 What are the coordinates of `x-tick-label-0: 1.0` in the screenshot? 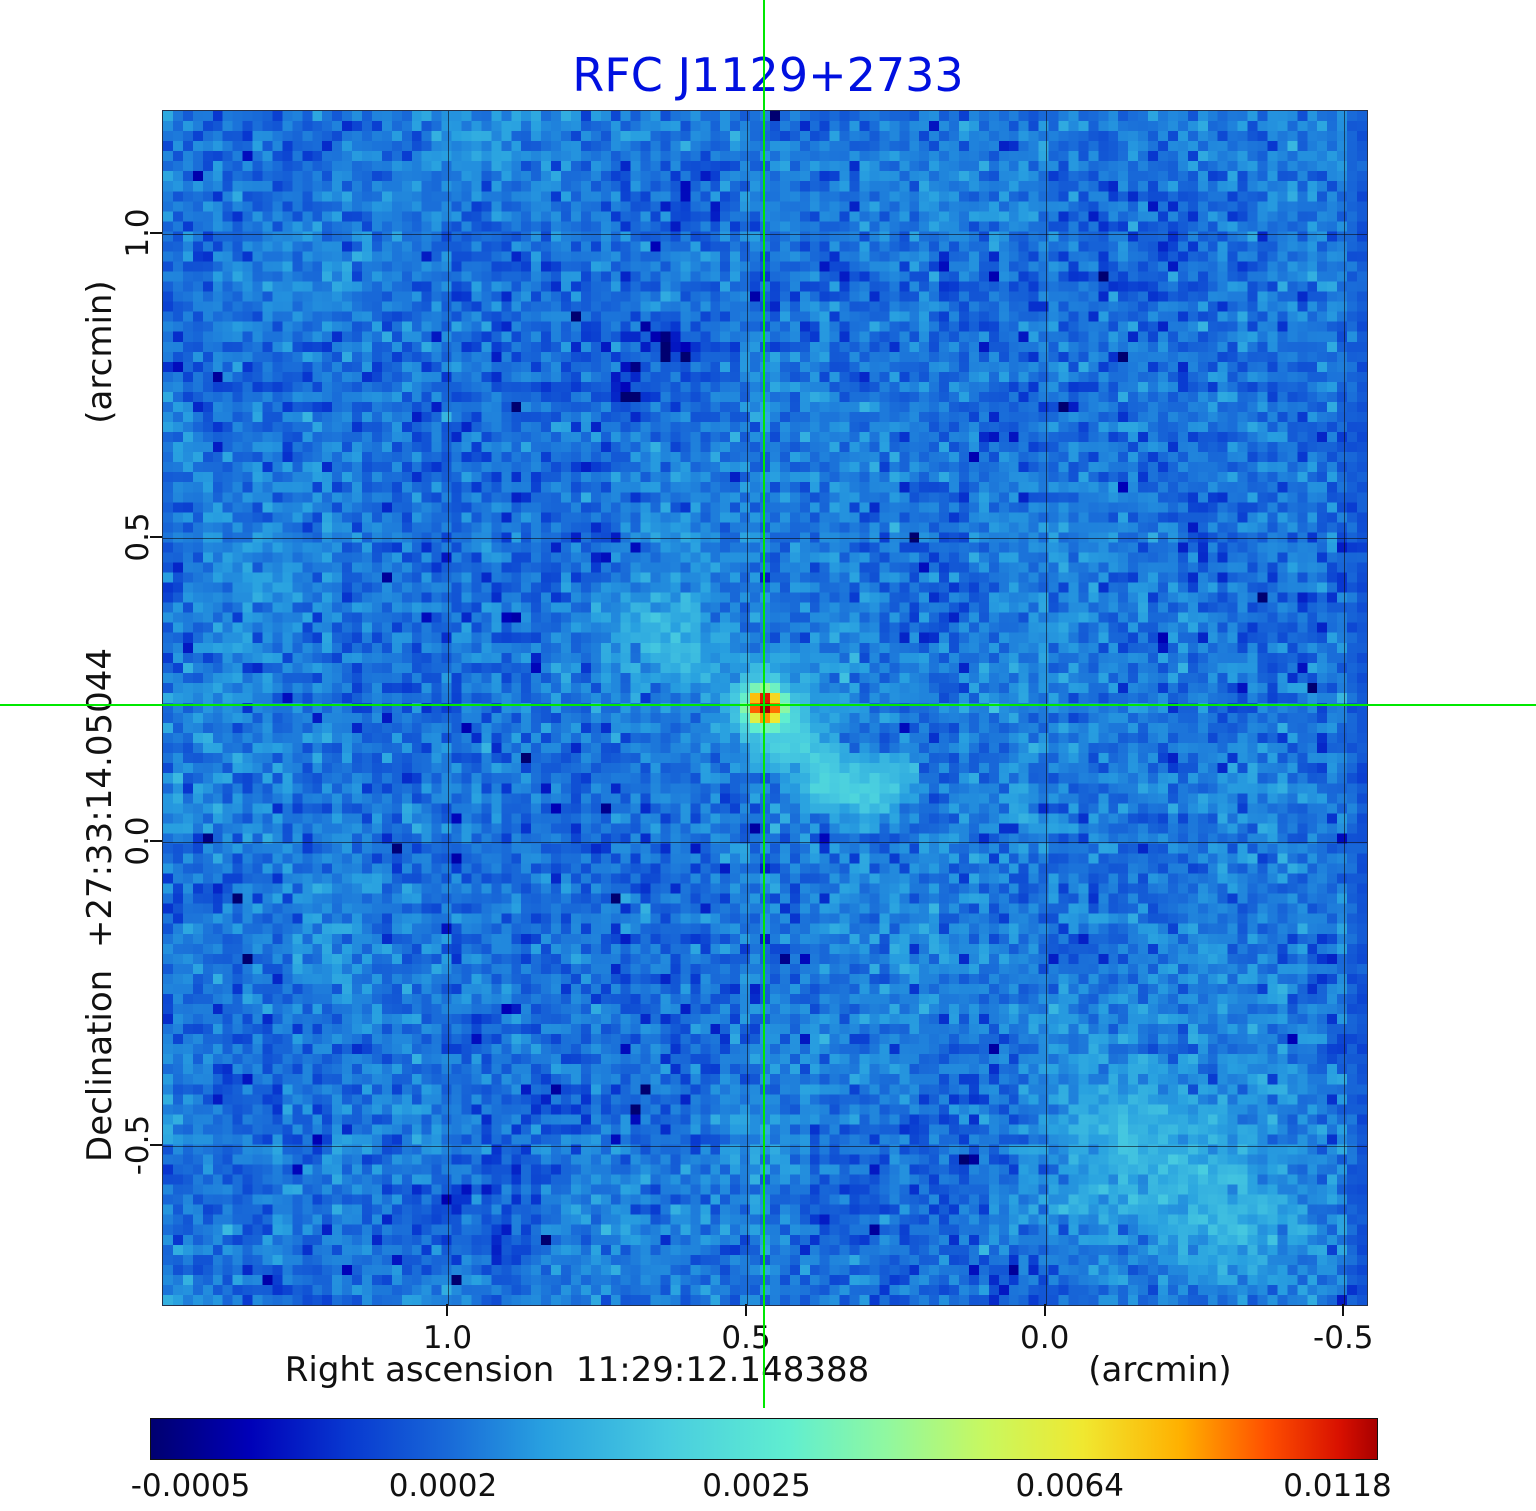 It's located at (447, 1338).